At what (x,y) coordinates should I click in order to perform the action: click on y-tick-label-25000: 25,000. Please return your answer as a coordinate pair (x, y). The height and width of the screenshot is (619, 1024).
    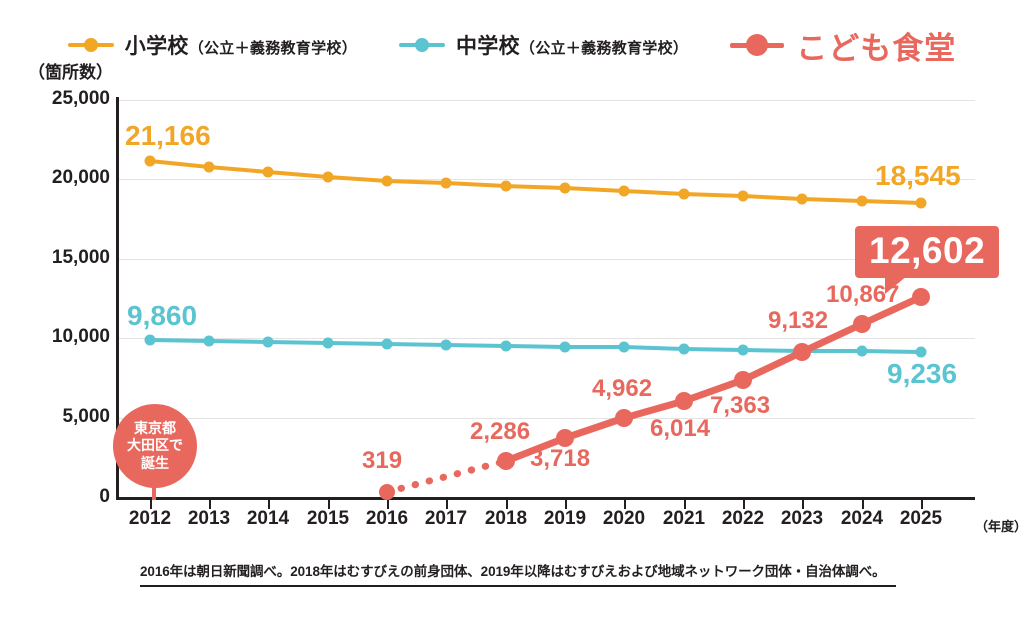
    Looking at the image, I should click on (80, 98).